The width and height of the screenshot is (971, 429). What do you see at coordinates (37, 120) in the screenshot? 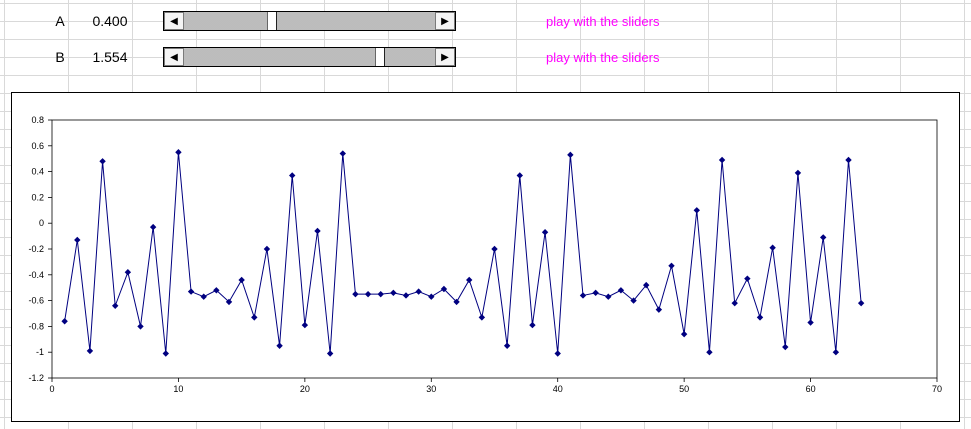
I see `y-tick-label: 0.8` at bounding box center [37, 120].